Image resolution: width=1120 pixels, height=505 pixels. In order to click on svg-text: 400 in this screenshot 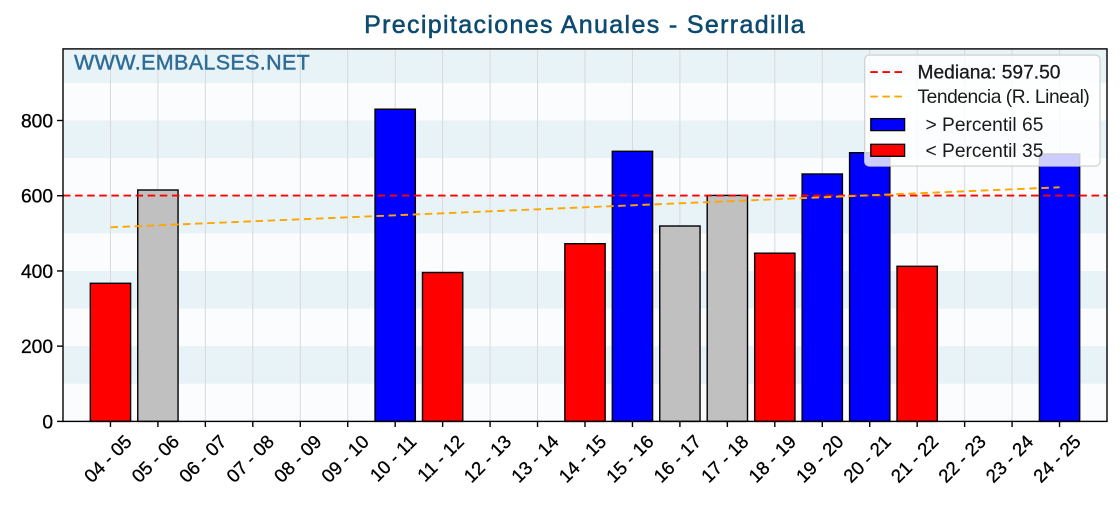, I will do `click(37, 272)`.